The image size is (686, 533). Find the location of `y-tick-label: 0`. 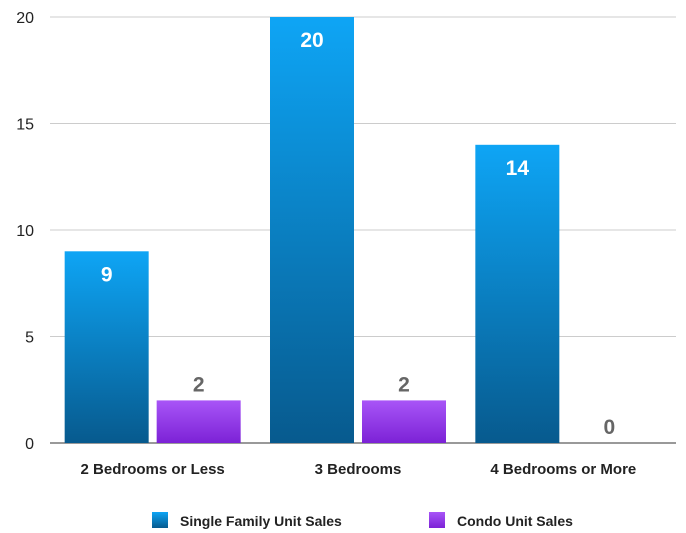

y-tick-label: 0 is located at coordinates (29, 444).